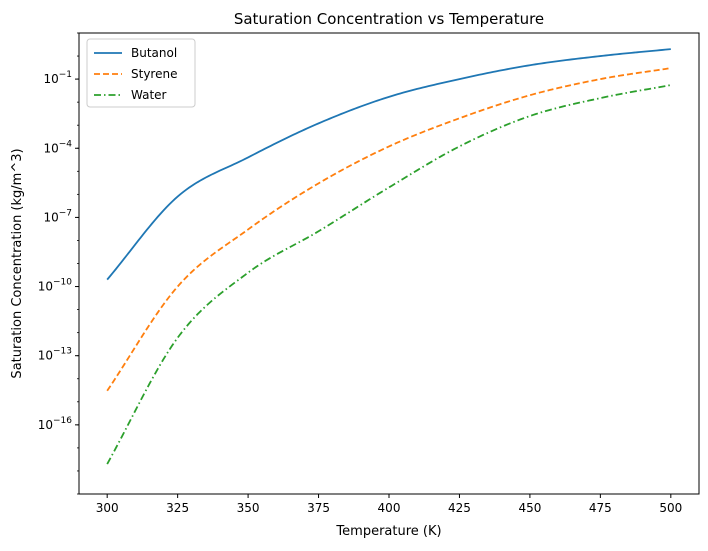 This screenshot has width=708, height=551. Describe the element at coordinates (388, 531) in the screenshot. I see `x-axis-title: Temperature (K)` at that location.